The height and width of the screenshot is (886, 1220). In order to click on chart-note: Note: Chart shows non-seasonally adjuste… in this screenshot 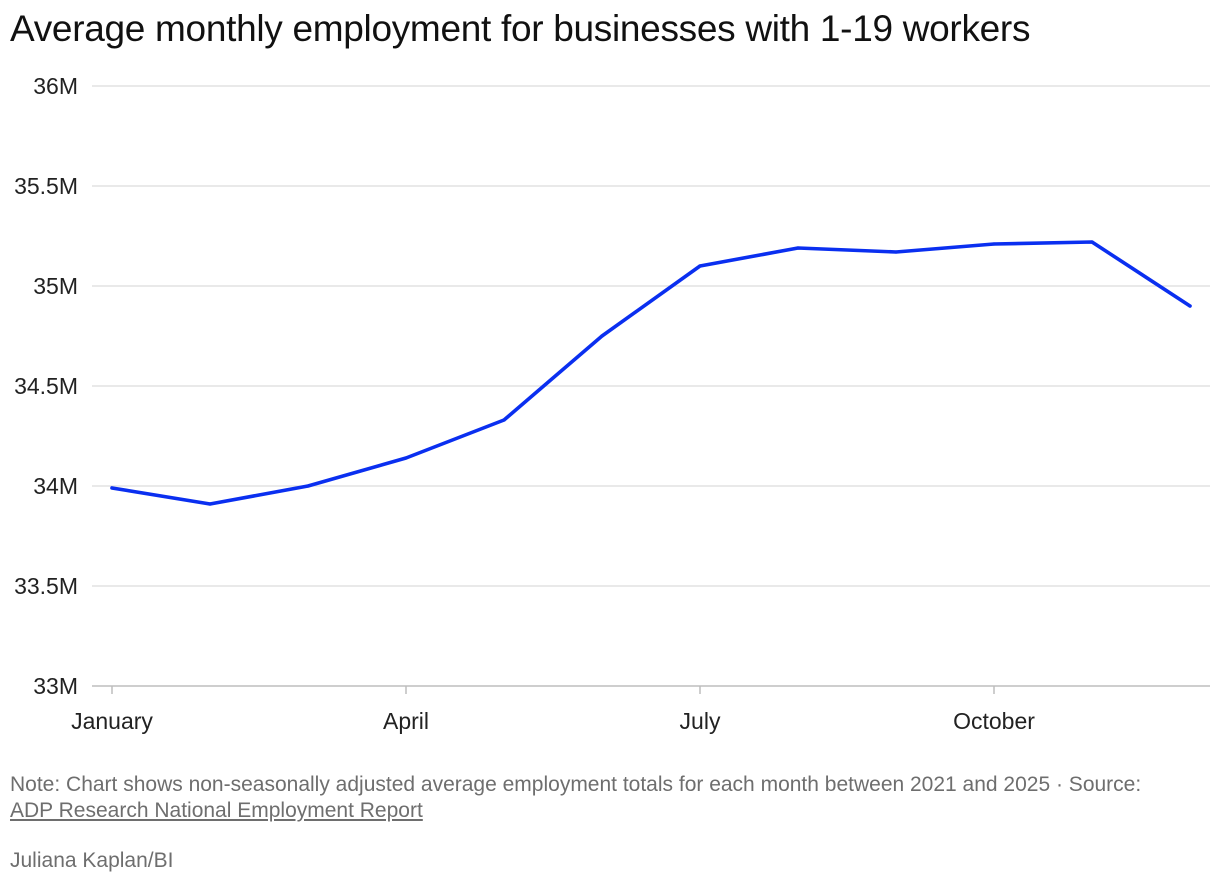, I will do `click(595, 798)`.